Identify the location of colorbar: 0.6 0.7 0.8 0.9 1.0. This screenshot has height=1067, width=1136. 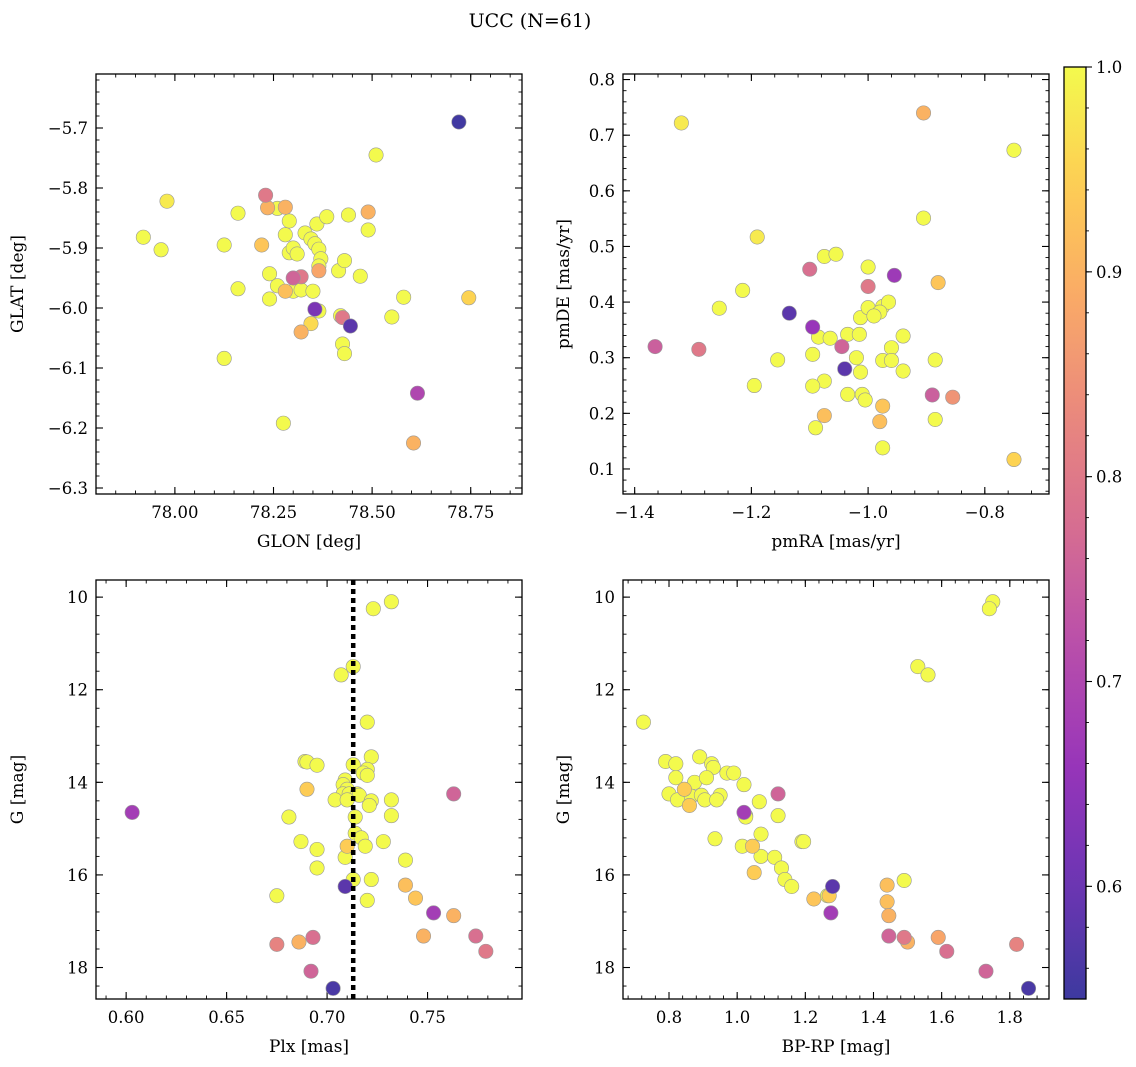
(1092, 529).